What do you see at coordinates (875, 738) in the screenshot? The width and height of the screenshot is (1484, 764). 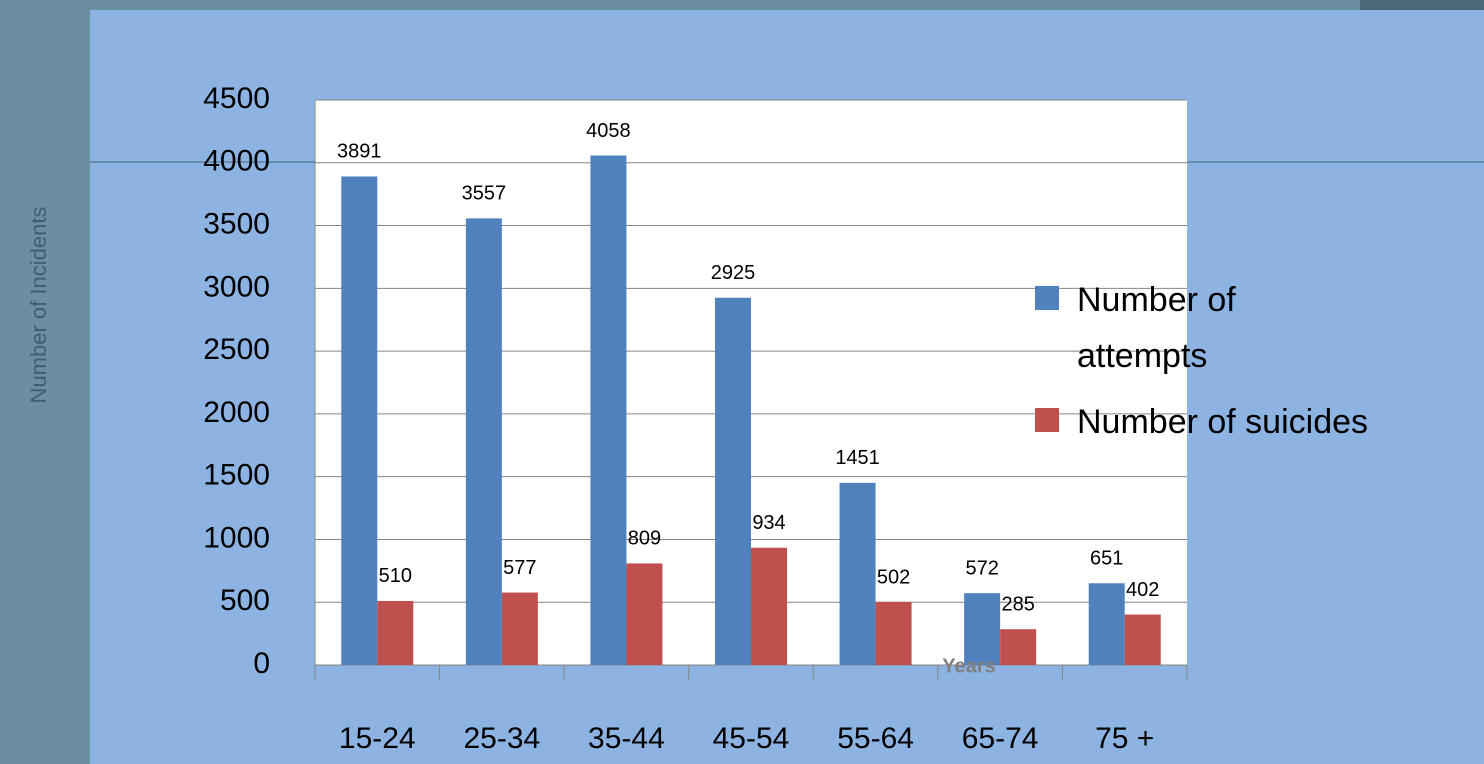 I see `x-tick-label: 55-64` at bounding box center [875, 738].